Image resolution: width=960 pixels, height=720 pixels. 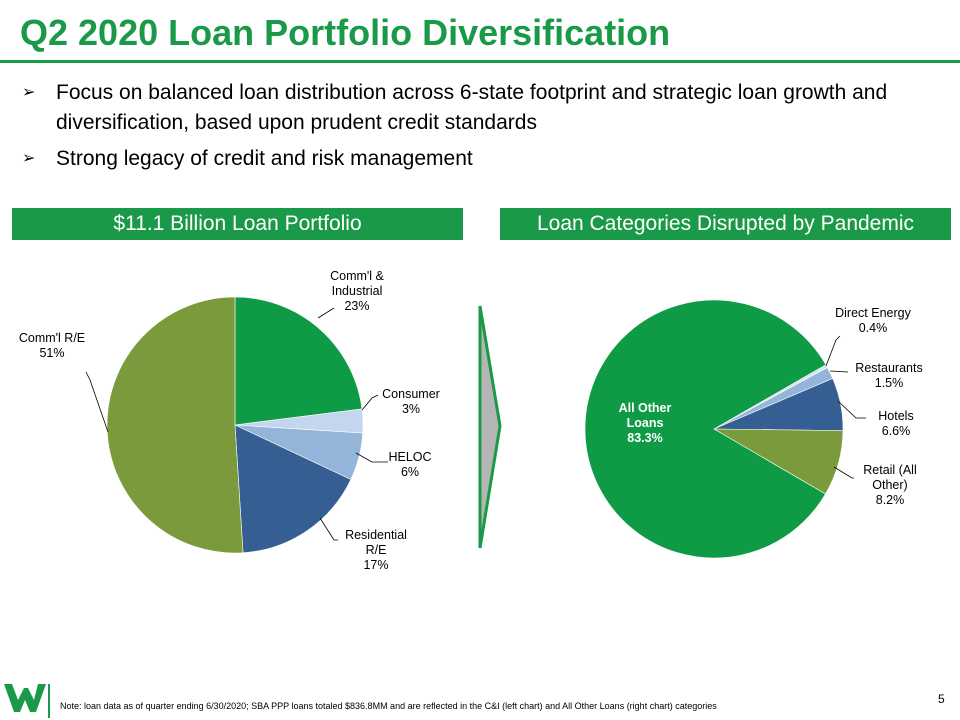 What do you see at coordinates (889, 383) in the screenshot?
I see `slice-value-label: 1.5%` at bounding box center [889, 383].